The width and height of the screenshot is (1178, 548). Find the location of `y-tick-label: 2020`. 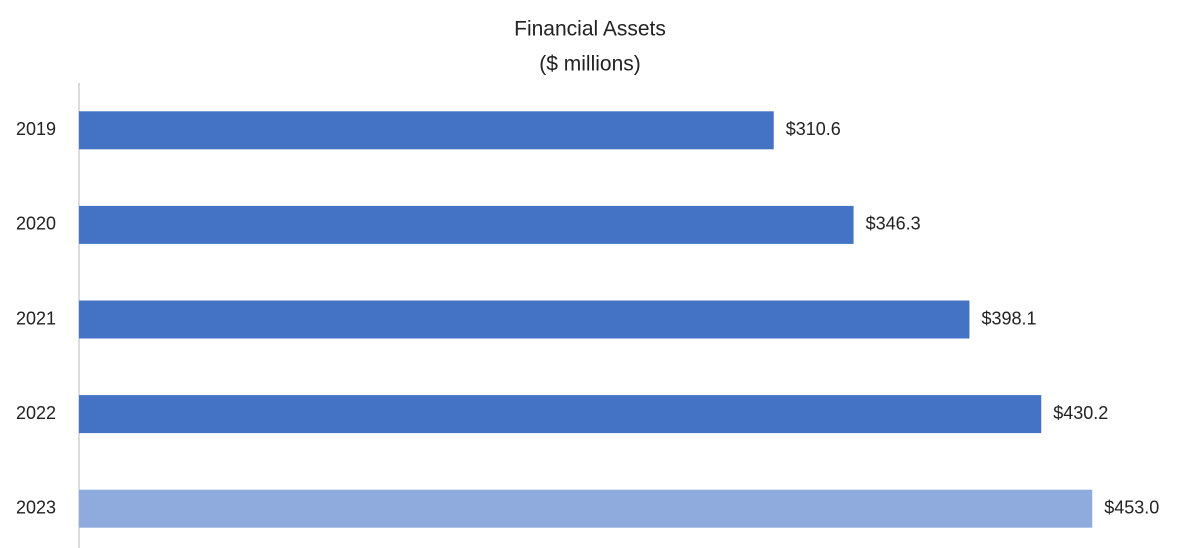

y-tick-label: 2020 is located at coordinates (36, 224).